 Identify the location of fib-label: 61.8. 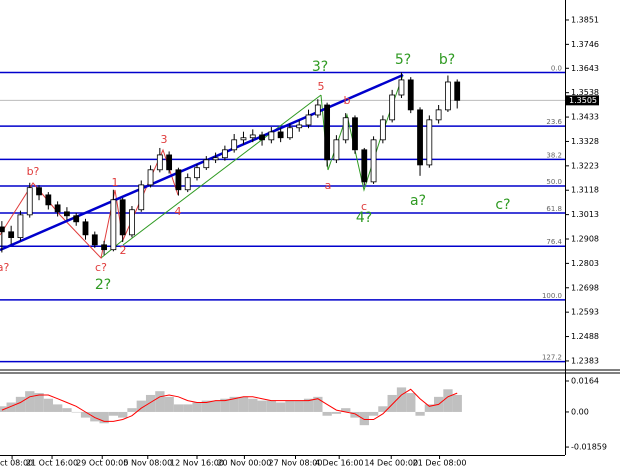
(554, 209).